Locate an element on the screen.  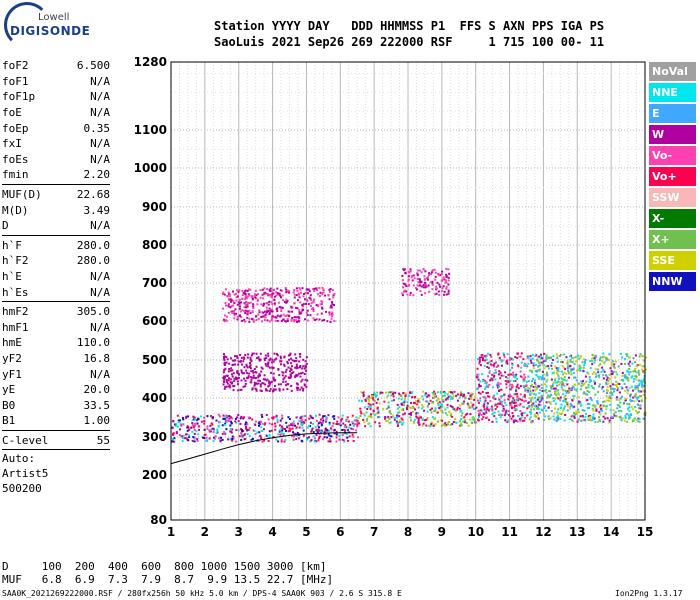
param-name: B0 is located at coordinates (9, 405).